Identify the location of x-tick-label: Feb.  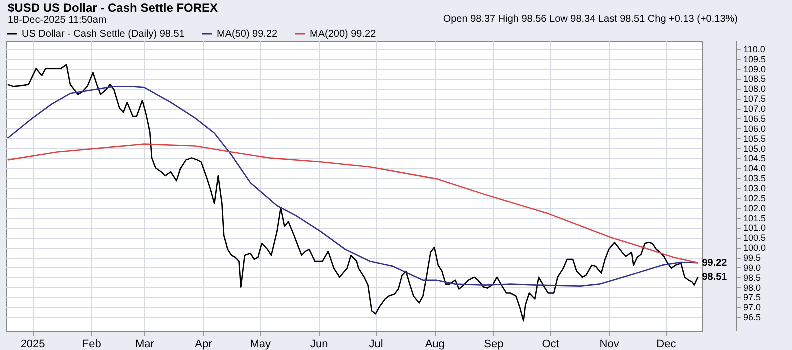
(92, 344).